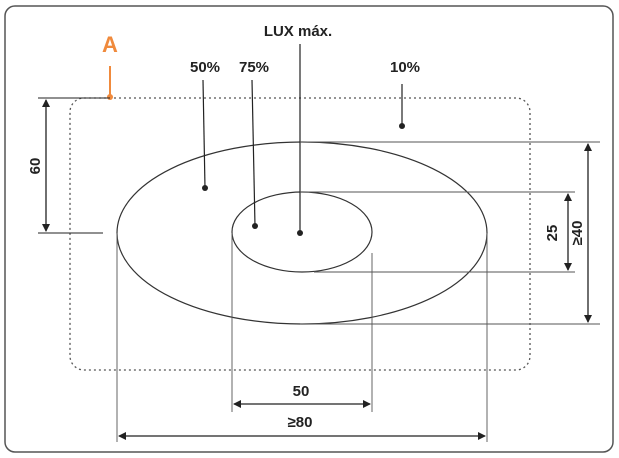 The height and width of the screenshot is (458, 619). Describe the element at coordinates (298, 31) in the screenshot. I see `lux-max-label: LUX máx.` at that location.